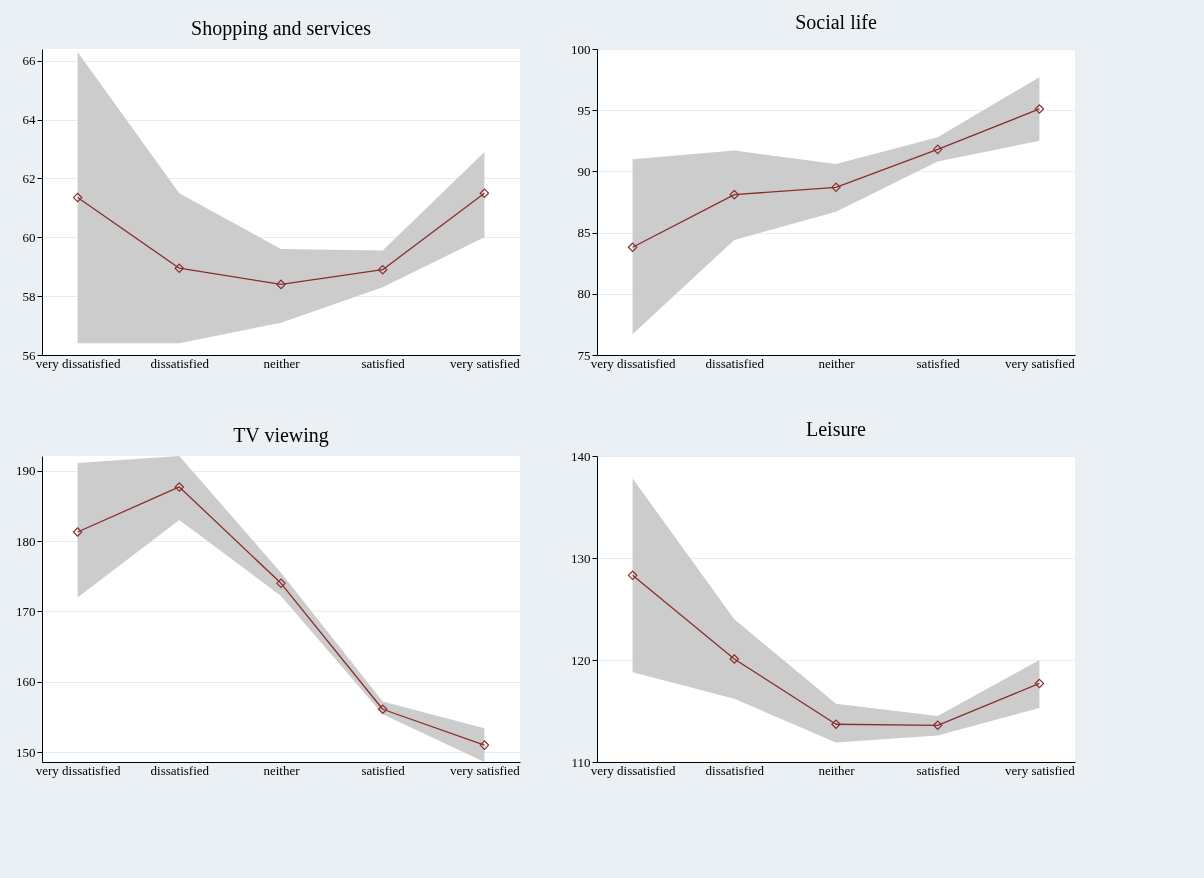 The height and width of the screenshot is (878, 1204). What do you see at coordinates (29, 237) in the screenshot?
I see `y-tick-label: 60` at bounding box center [29, 237].